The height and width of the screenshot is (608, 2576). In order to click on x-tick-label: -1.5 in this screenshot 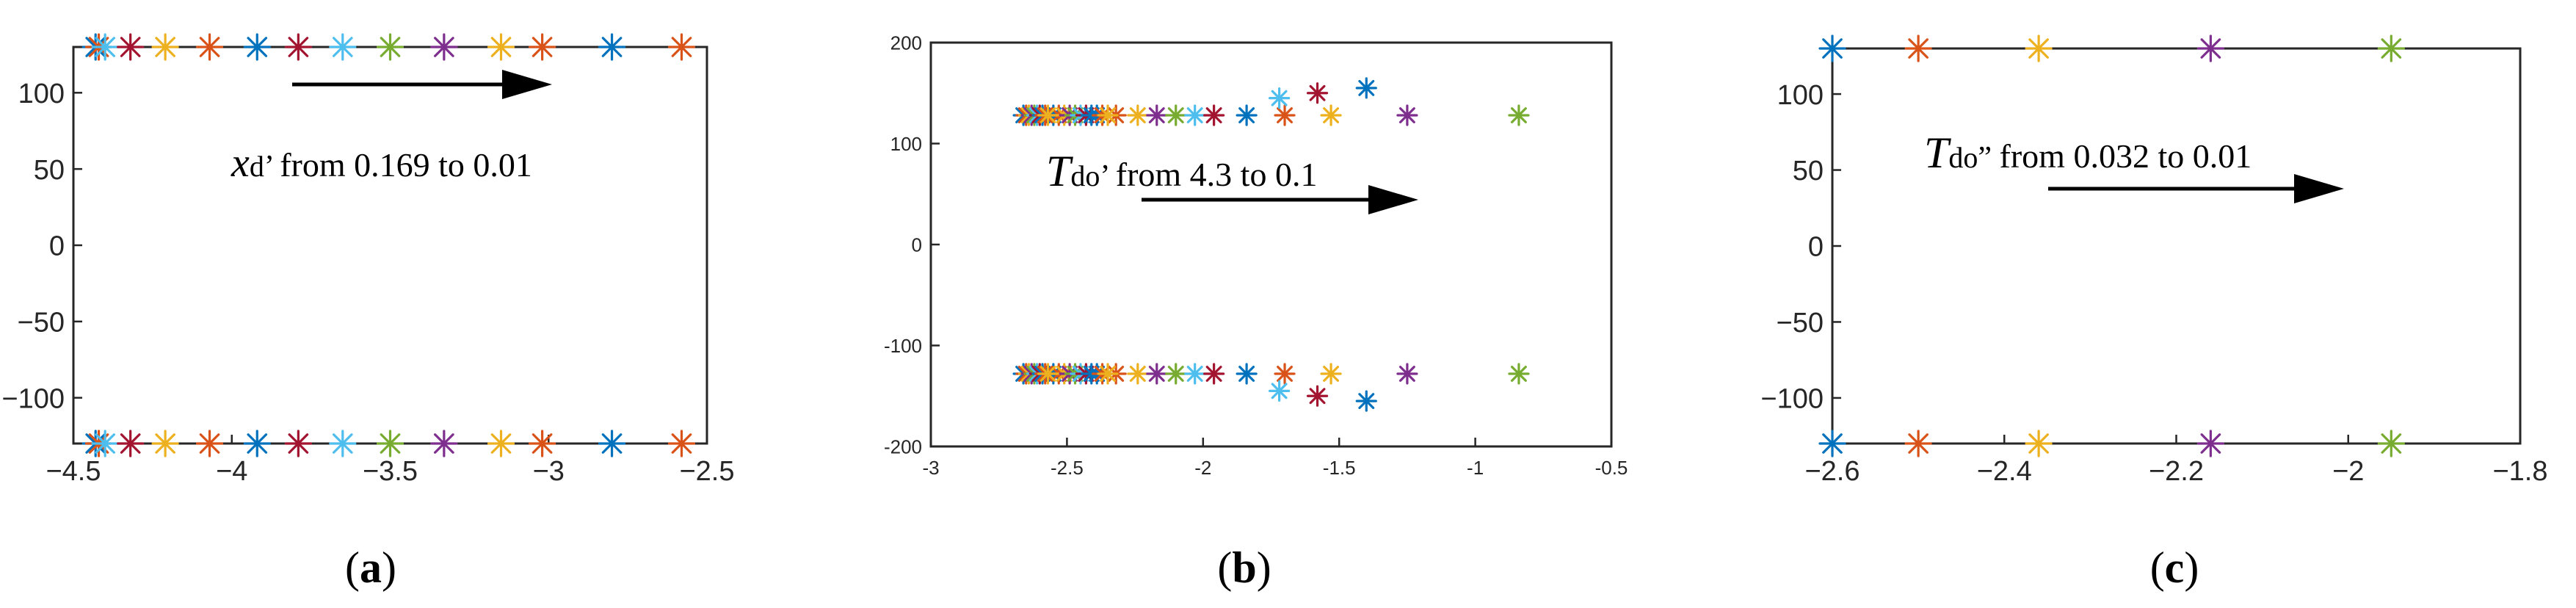, I will do `click(1340, 468)`.